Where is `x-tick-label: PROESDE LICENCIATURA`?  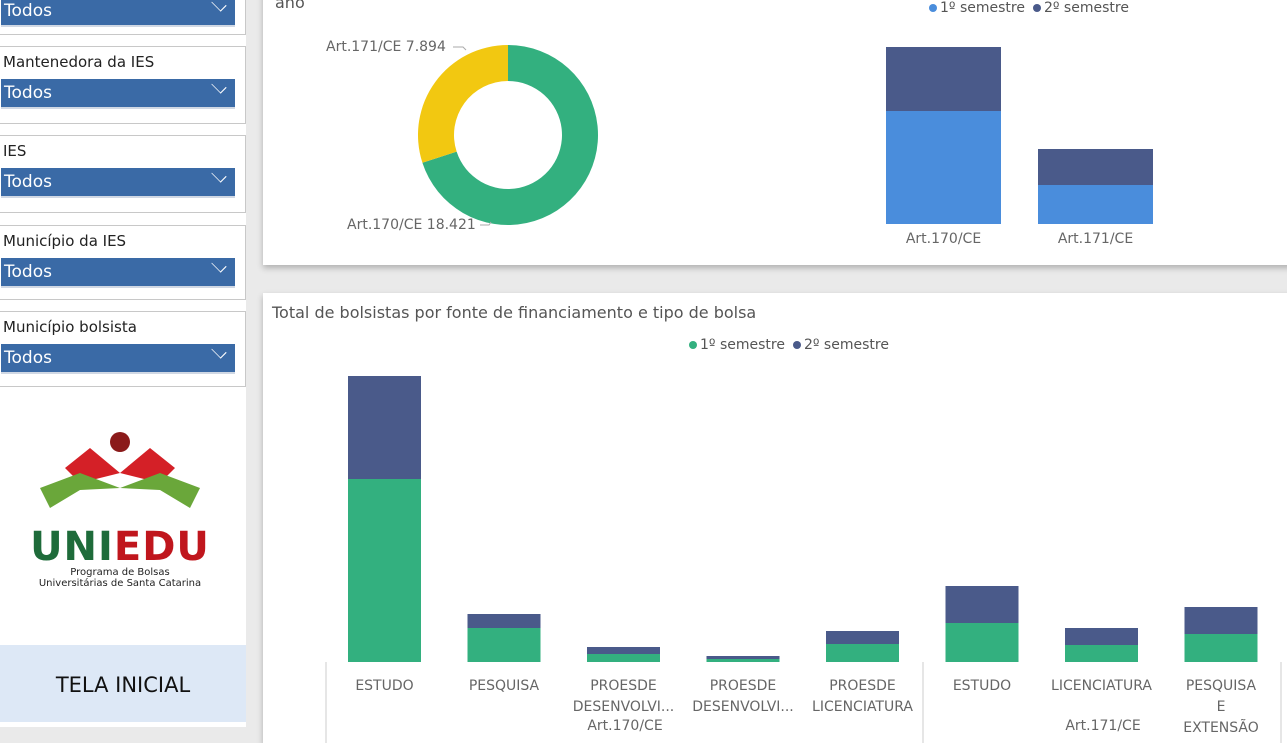
x-tick-label: PROESDE LICENCIATURA is located at coordinates (862, 696).